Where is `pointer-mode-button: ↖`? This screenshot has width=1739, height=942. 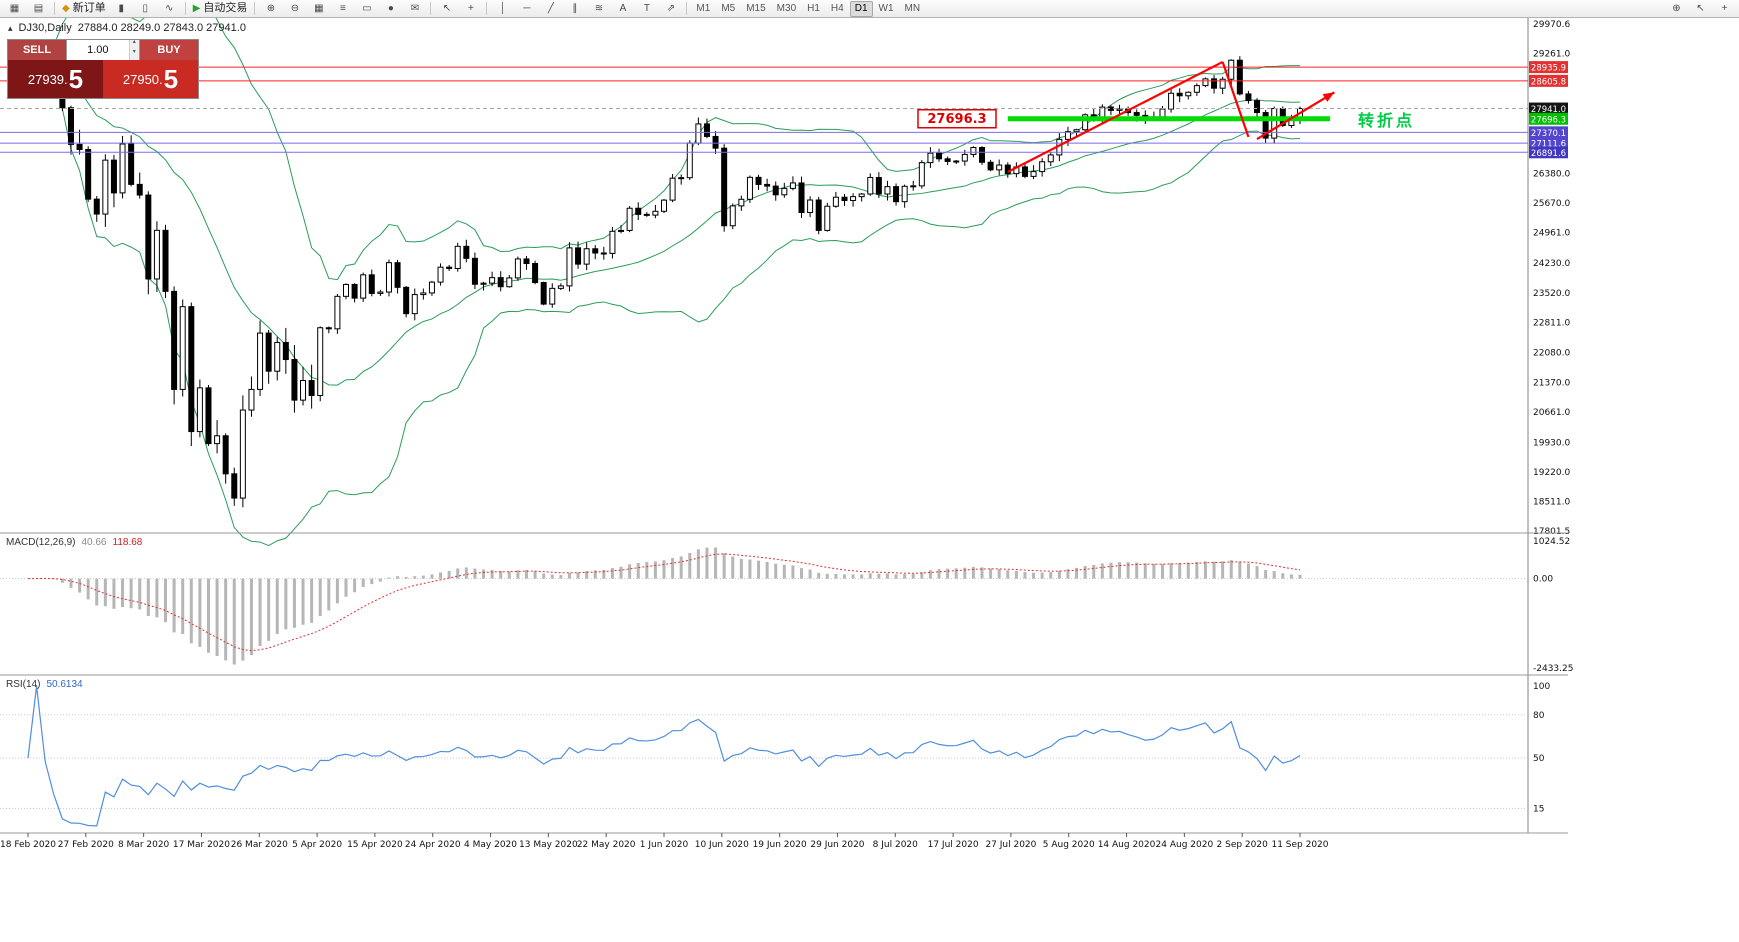
pointer-mode-button: ↖ is located at coordinates (1700, 8).